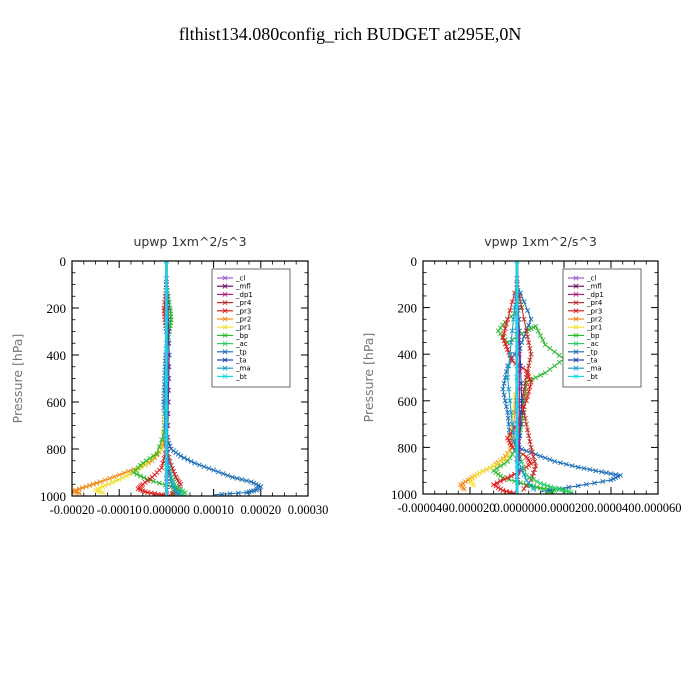 The image size is (700, 700). I want to click on legend-item-pr3: _pr3, so click(234, 311).